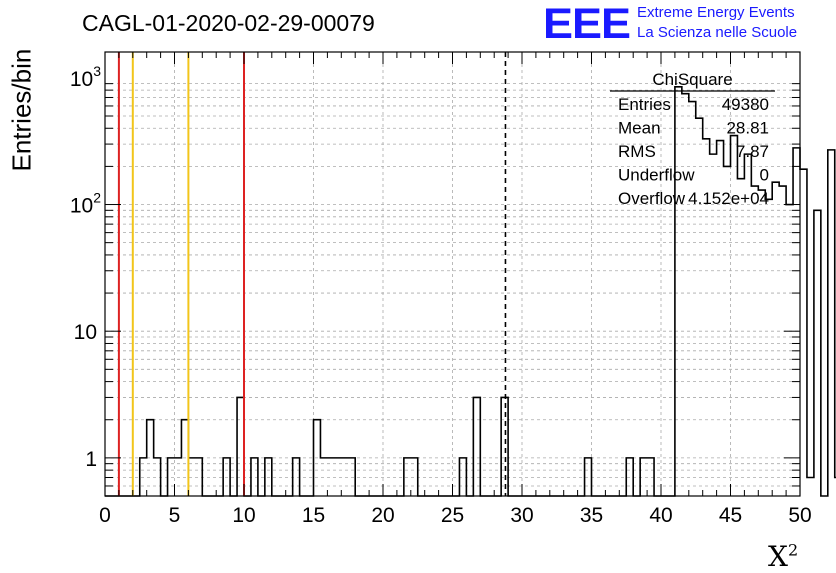 The width and height of the screenshot is (836, 573). What do you see at coordinates (656, 175) in the screenshot?
I see `stats-label: Underflow` at bounding box center [656, 175].